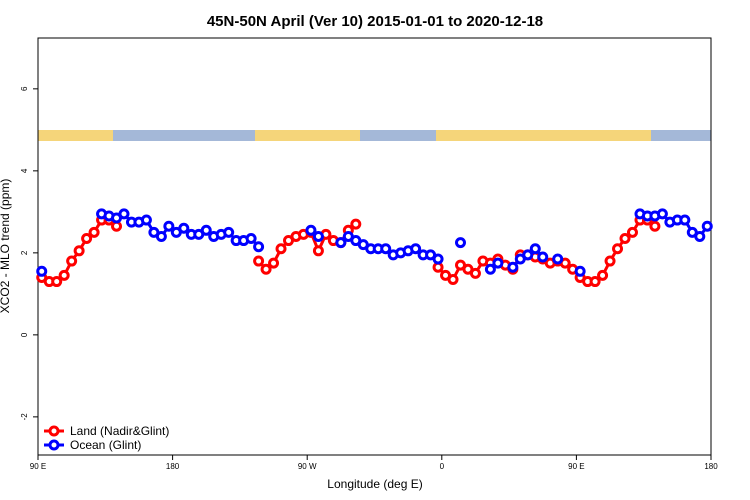 This screenshot has height=500, width=750. Describe the element at coordinates (24, 417) in the screenshot. I see `y-tick-label: -2` at that location.